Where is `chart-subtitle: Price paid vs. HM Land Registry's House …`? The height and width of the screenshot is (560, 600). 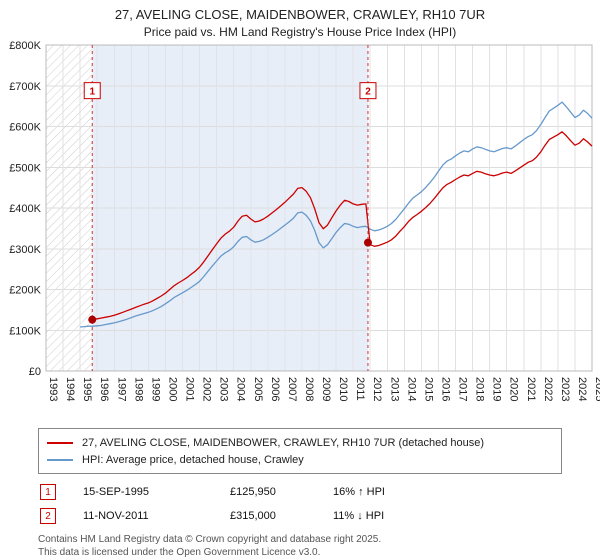
chart-subtitle: Price paid vs. HM Land Registry's House … is located at coordinates (300, 32).